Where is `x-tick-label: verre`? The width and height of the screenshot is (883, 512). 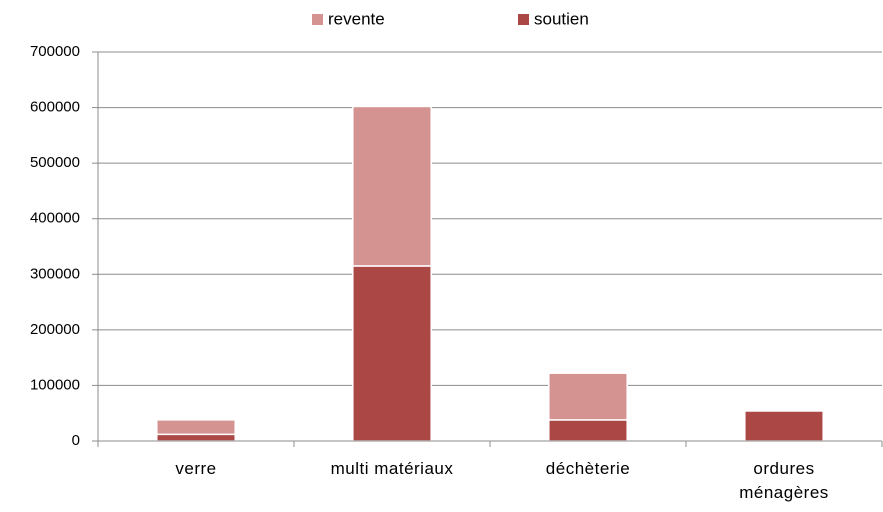 x-tick-label: verre is located at coordinates (196, 468).